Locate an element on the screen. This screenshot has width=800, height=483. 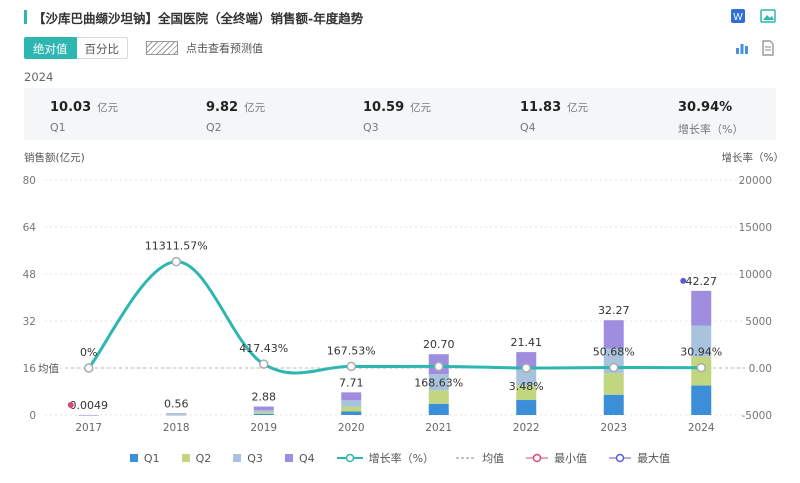
legend-label: Q1 is located at coordinates (151, 458).